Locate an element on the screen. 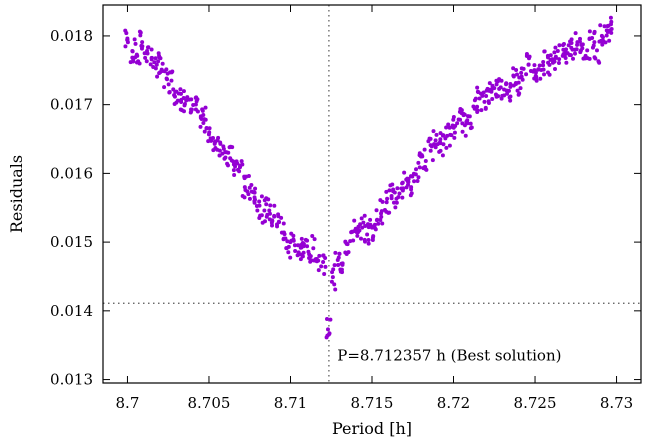 This screenshot has height=443, width=651. y-tick-label: 0.016 is located at coordinates (71, 173).